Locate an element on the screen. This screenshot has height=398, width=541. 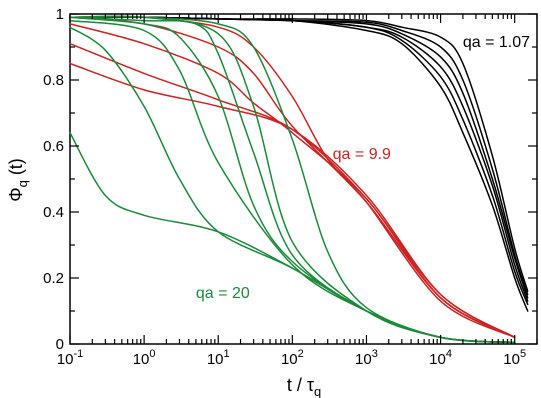
y-axis-label-main: Φ is located at coordinates (16, 194).